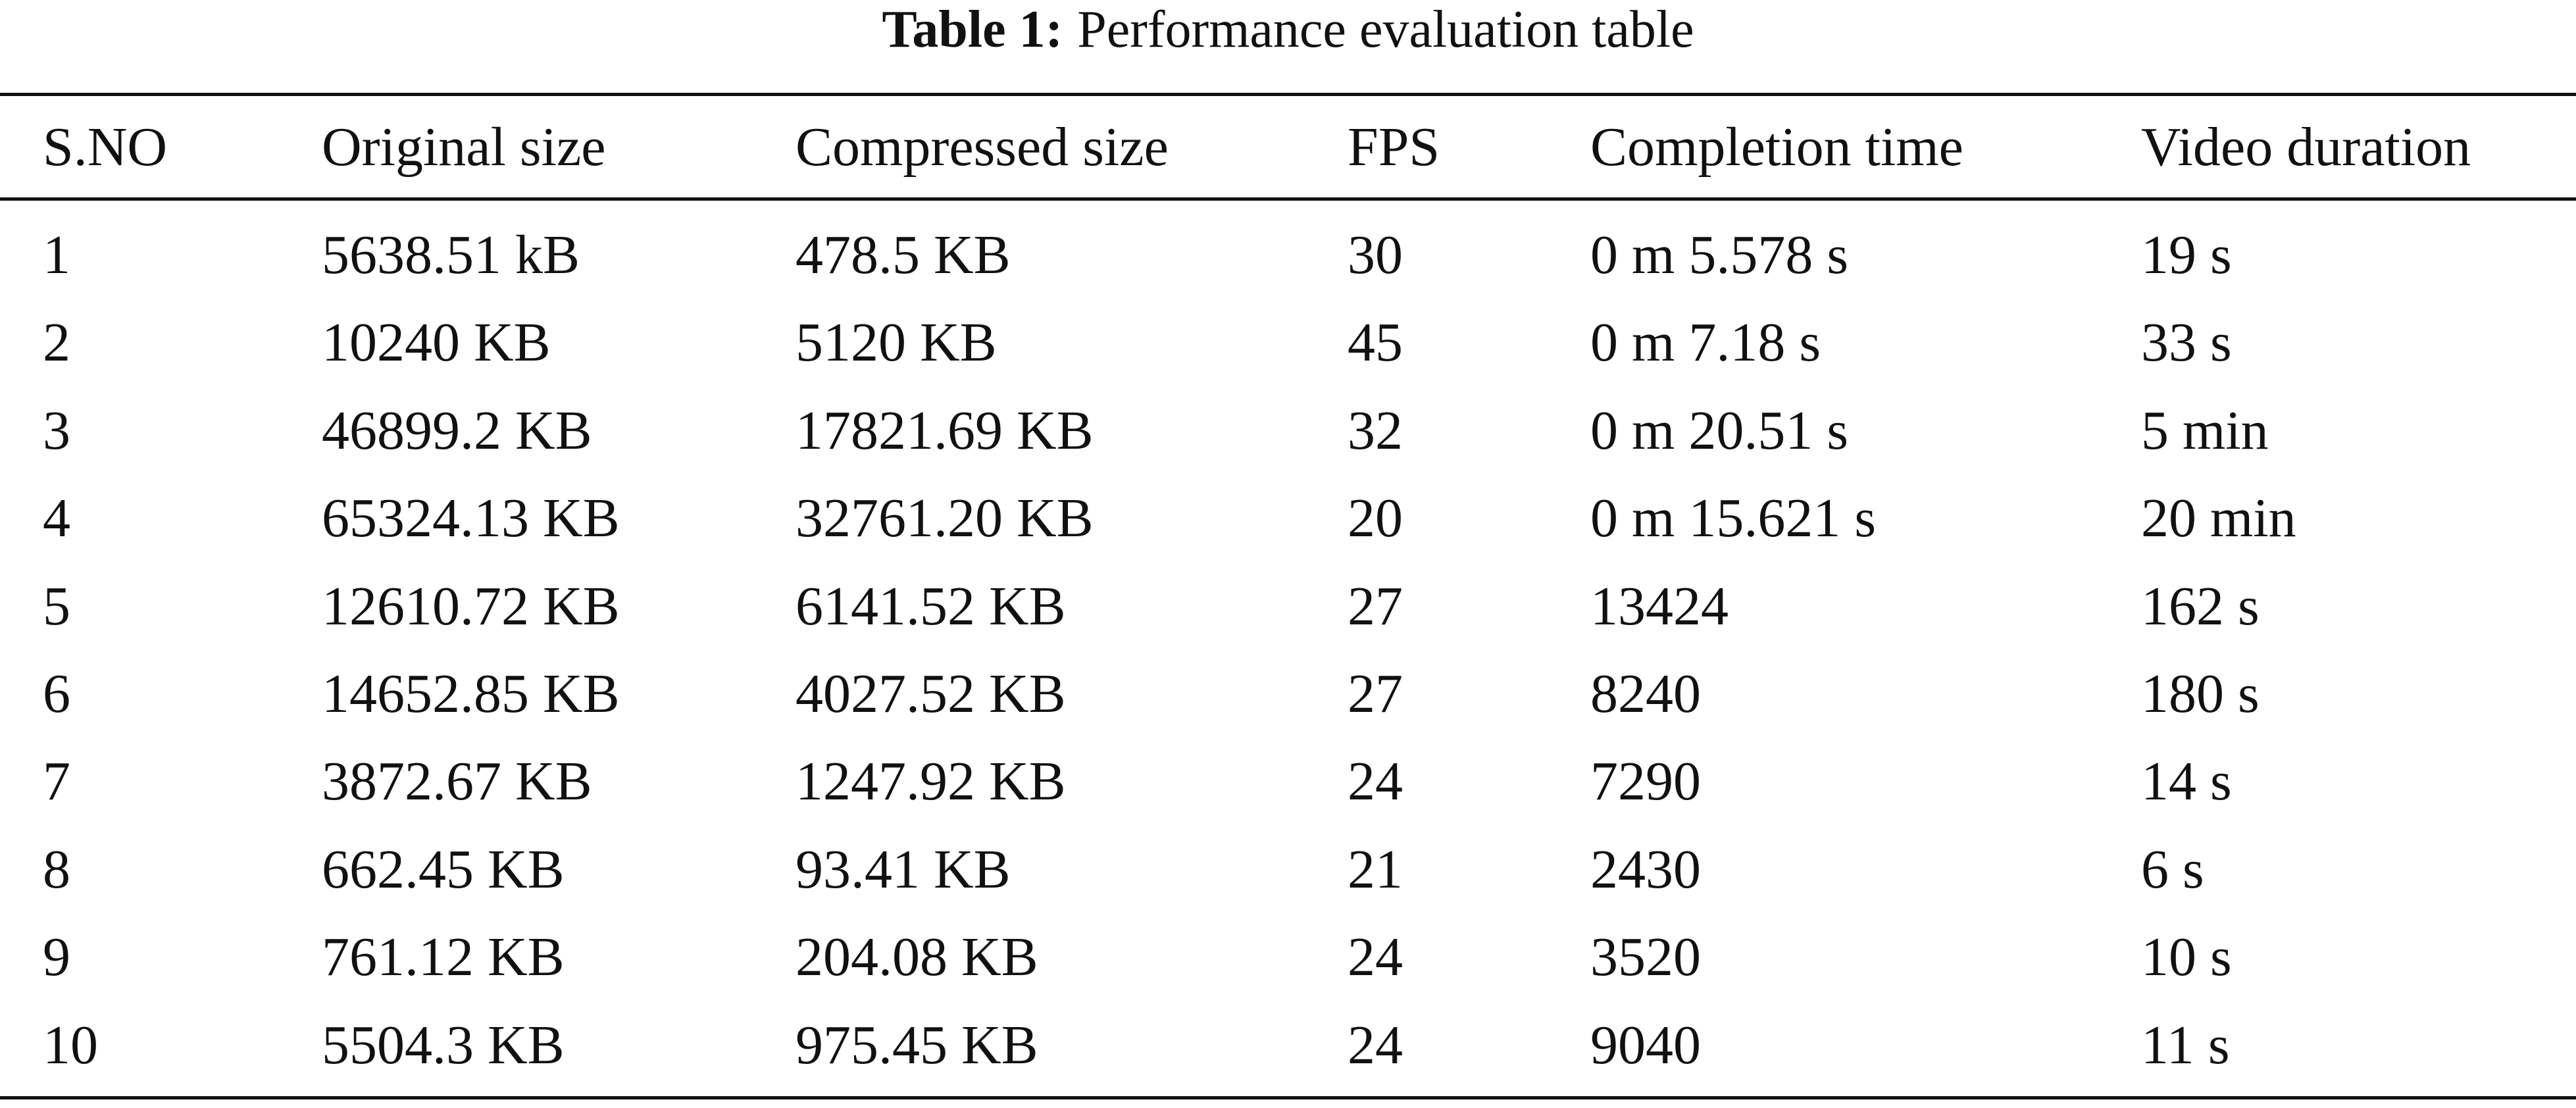 This screenshot has width=2576, height=1108. Describe the element at coordinates (945, 518) in the screenshot. I see `table-cell: 32761.20 KB` at that location.